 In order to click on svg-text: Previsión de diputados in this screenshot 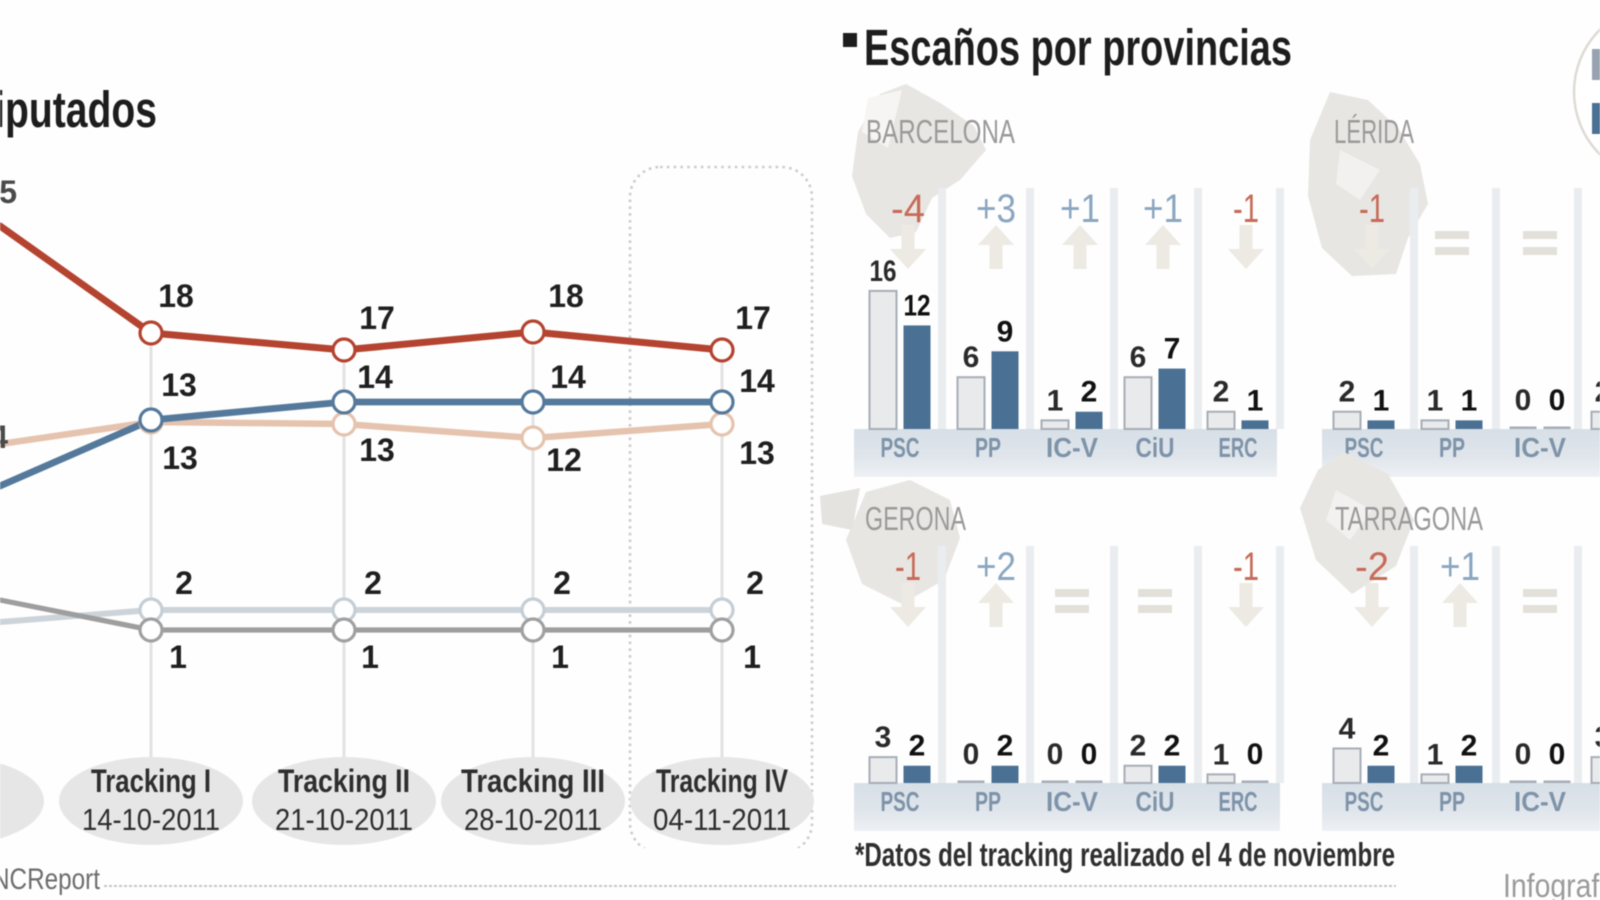, I will do `click(78, 109)`.